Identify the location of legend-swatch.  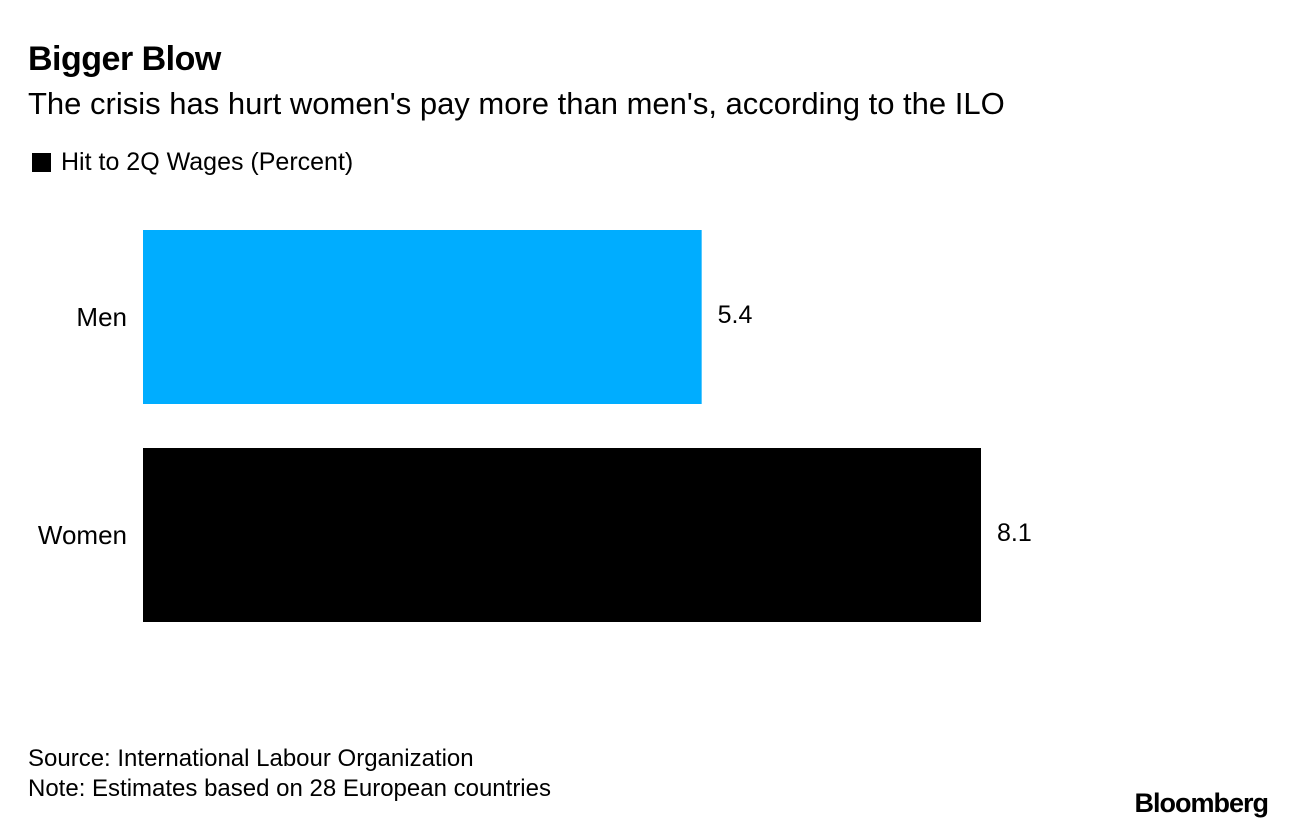
(41, 162).